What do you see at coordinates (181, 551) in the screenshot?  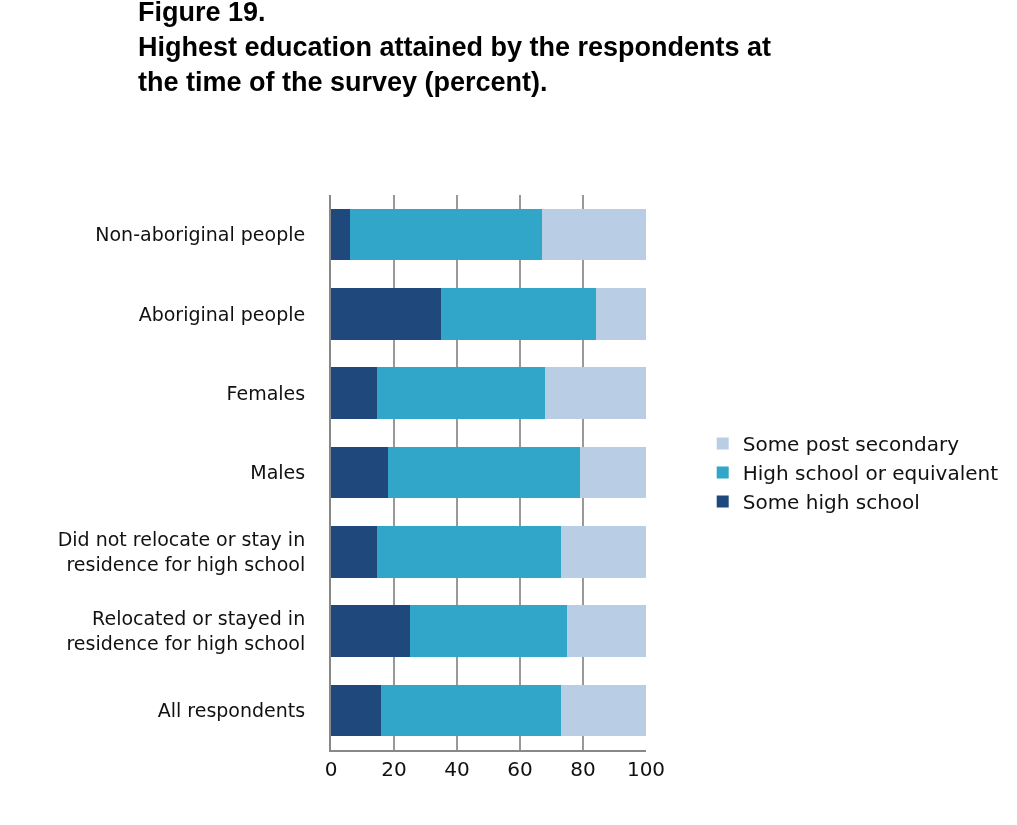 I see `y-tick-label: Did not relocate or stay in residence for high school` at bounding box center [181, 551].